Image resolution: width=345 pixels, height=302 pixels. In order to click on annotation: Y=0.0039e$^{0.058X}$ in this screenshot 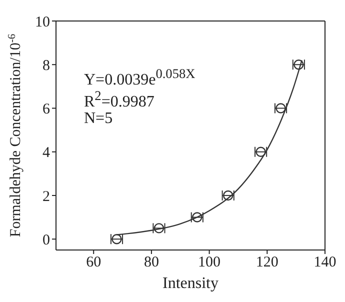, I will do `click(140, 78)`.